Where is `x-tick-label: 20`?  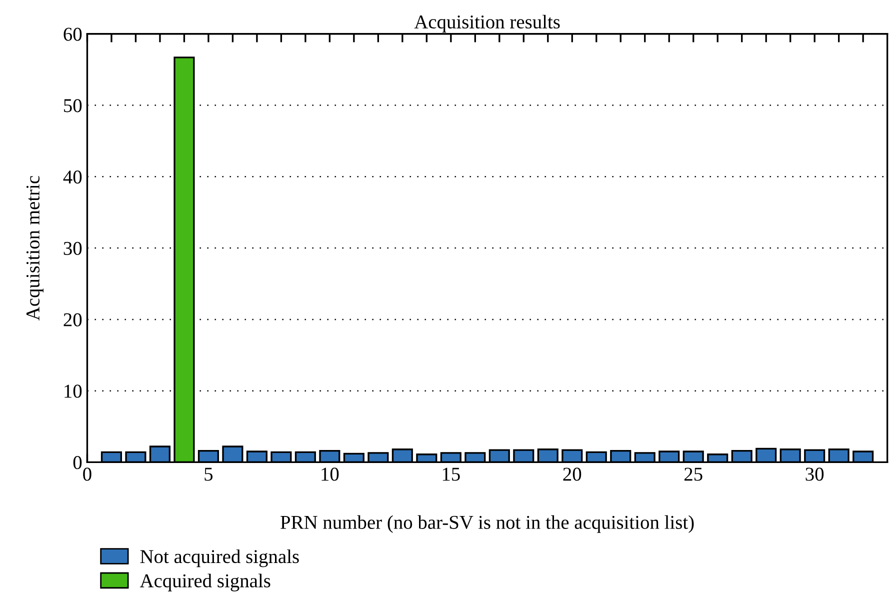
x-tick-label: 20 is located at coordinates (572, 474).